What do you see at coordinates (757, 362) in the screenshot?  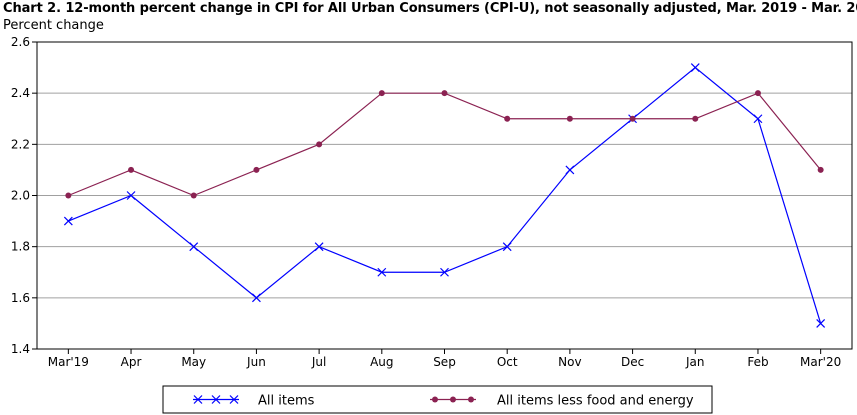 I see `x-tick-label: Feb` at bounding box center [757, 362].